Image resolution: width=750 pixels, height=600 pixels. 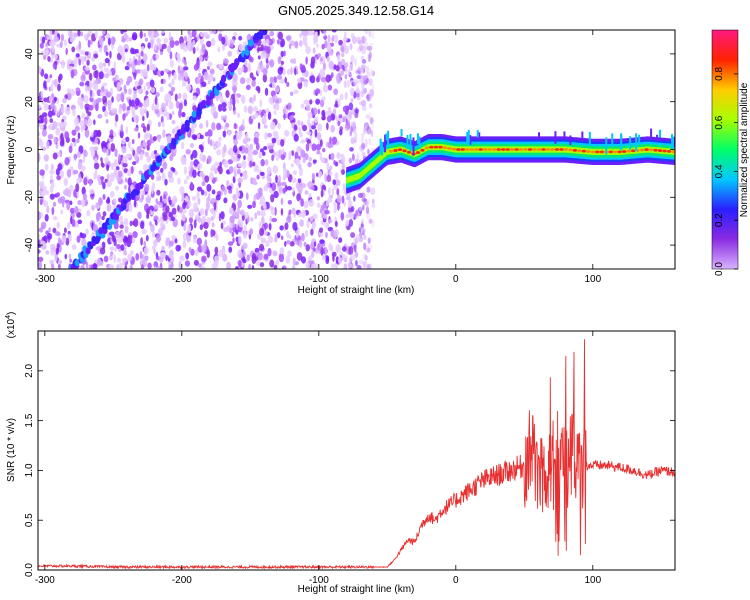 What do you see at coordinates (77, 263) in the screenshot?
I see `diagonal-streak-mark` at bounding box center [77, 263].